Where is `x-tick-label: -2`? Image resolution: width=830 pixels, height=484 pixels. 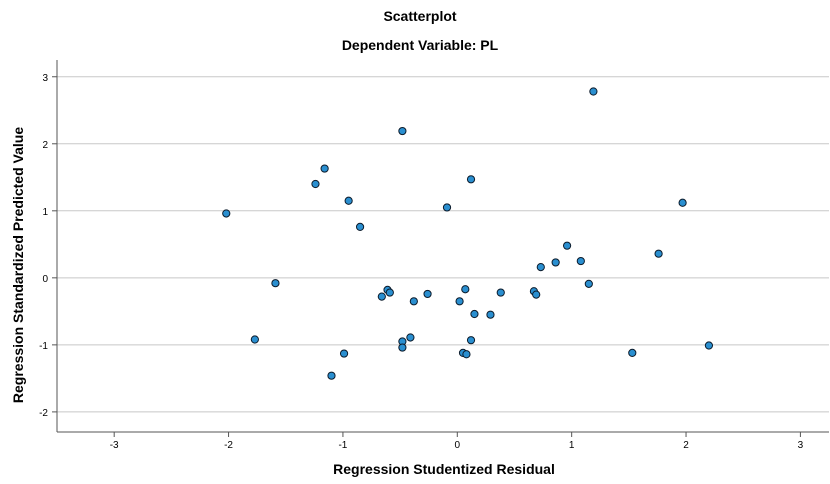 x-tick-label: -2 is located at coordinates (228, 445).